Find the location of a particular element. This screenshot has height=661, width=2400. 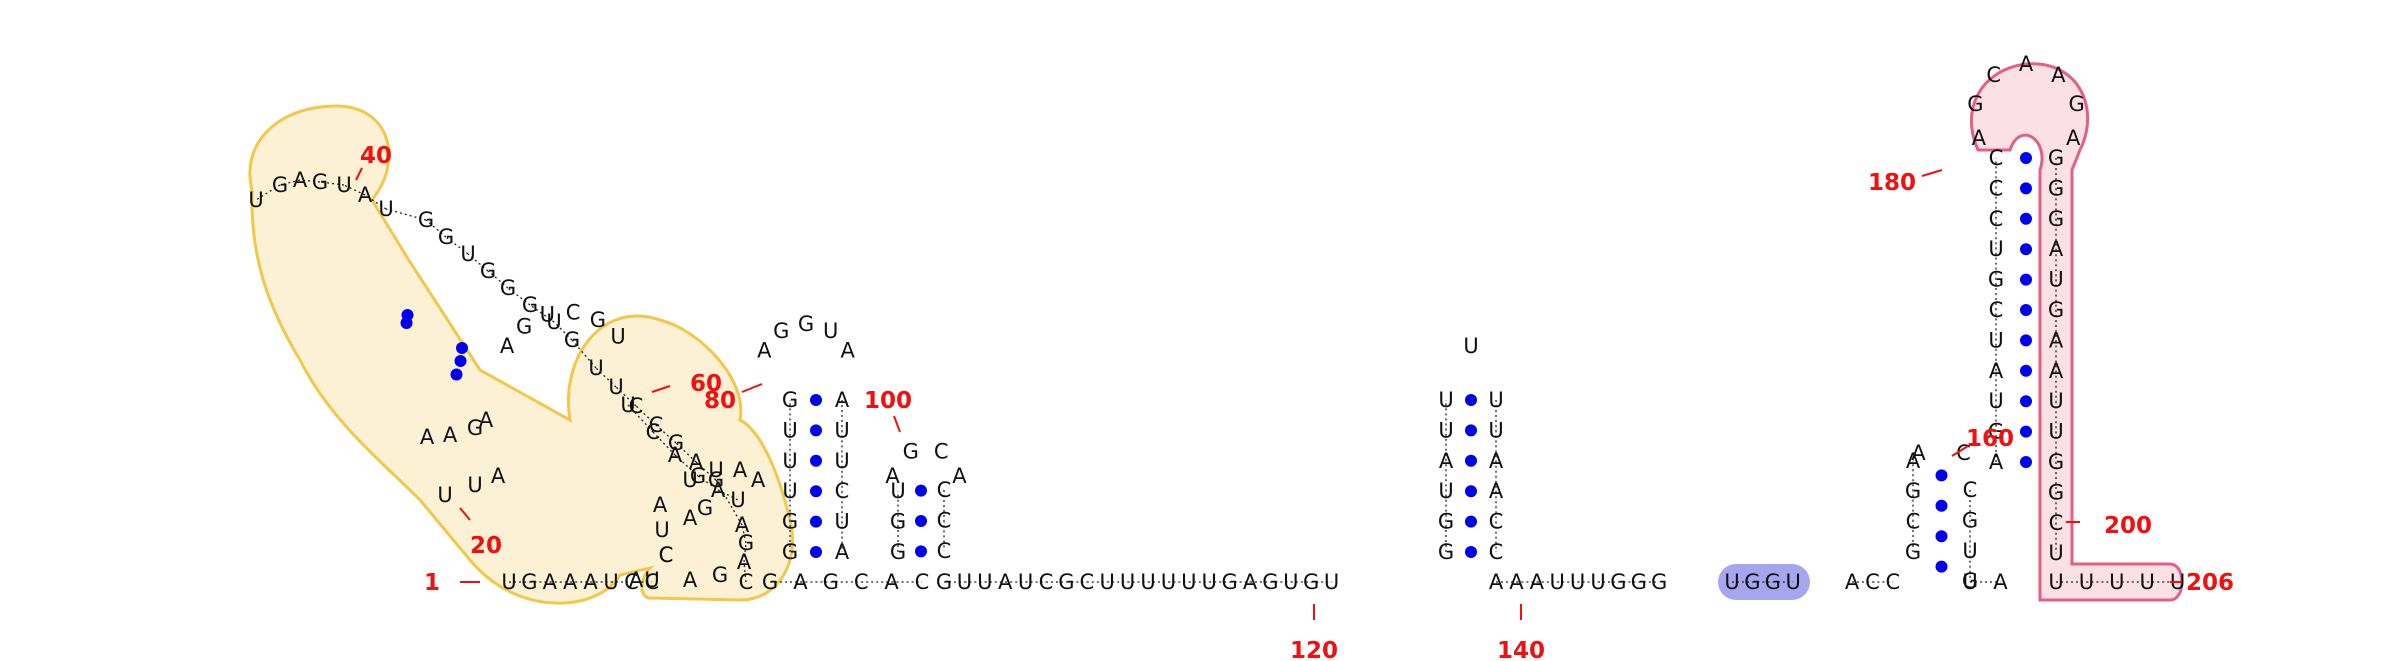

nt-stem-160-left: G is located at coordinates (1913, 552).